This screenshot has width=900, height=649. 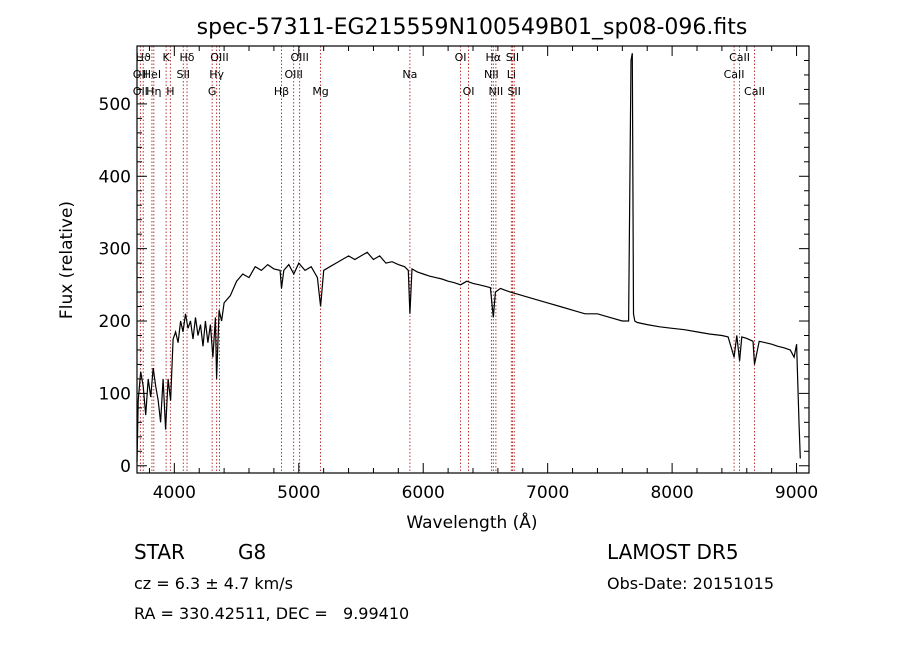 What do you see at coordinates (153, 91) in the screenshot?
I see `spectral-line-label: Hη` at bounding box center [153, 91].